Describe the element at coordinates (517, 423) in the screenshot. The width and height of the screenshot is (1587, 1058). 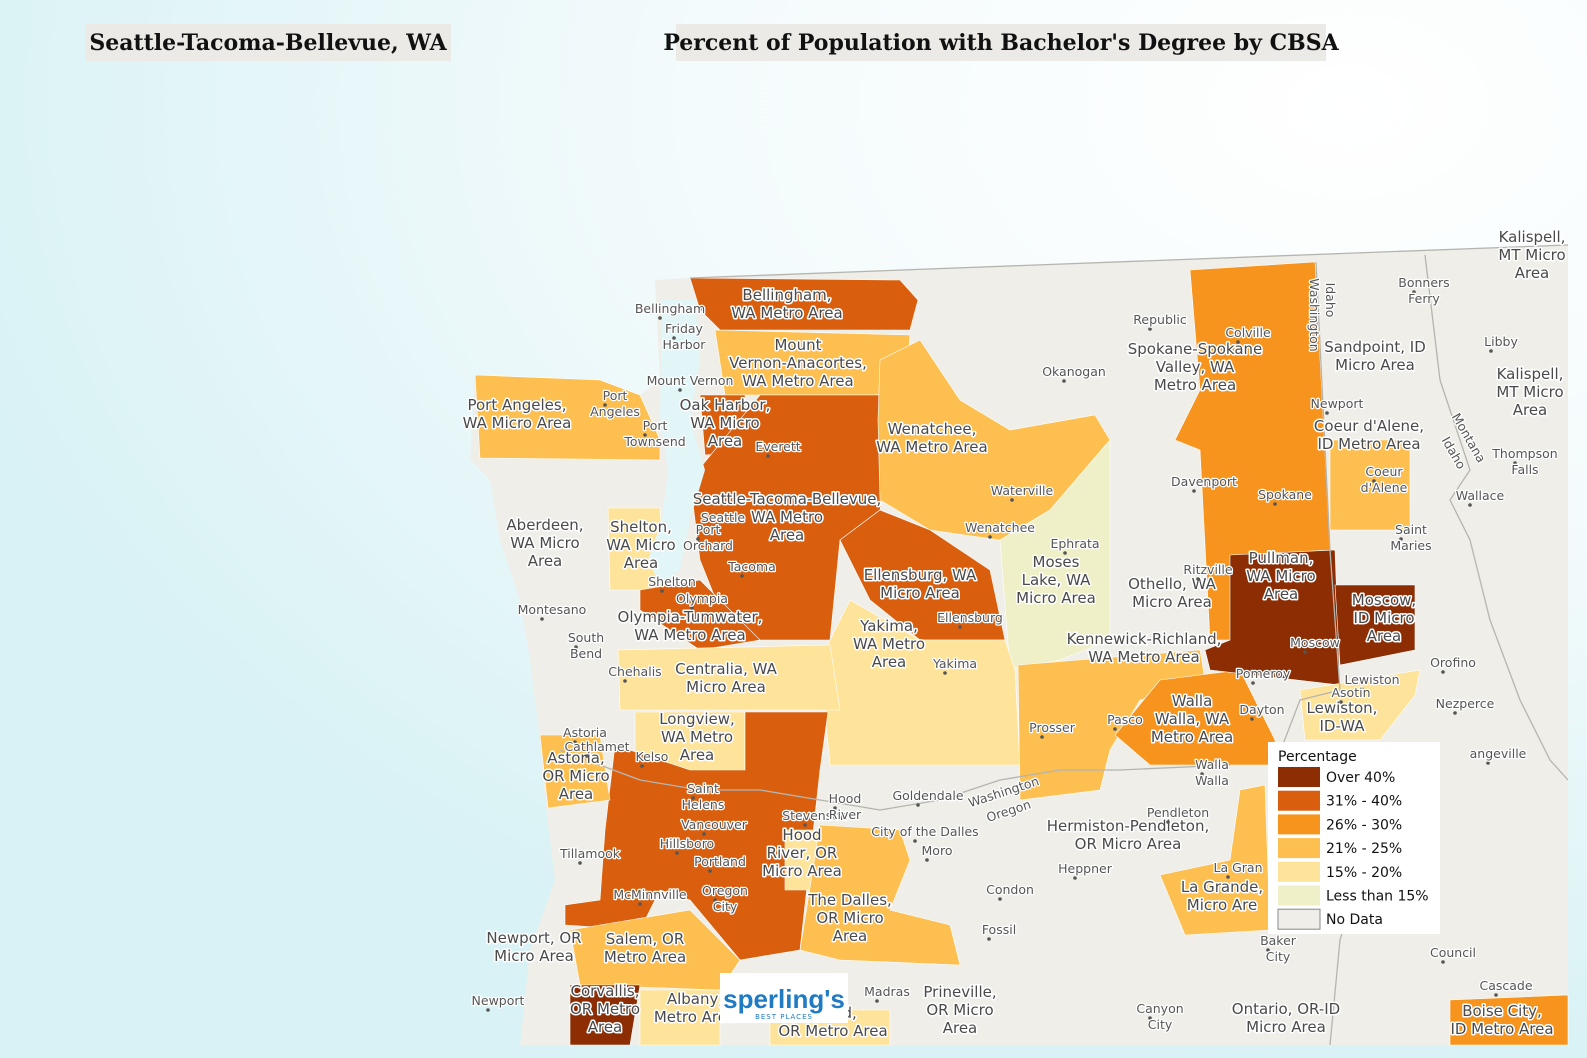
I see `area-label-line: WA Micro Area` at that location.